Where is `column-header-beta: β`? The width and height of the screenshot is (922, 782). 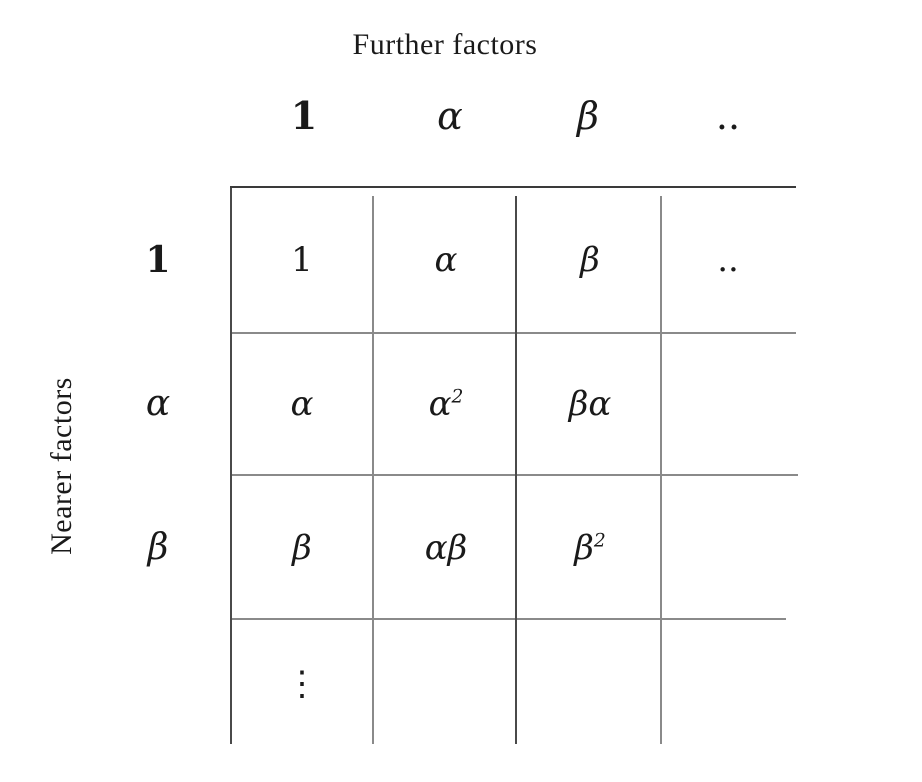 column-header-beta: β is located at coordinates (588, 116).